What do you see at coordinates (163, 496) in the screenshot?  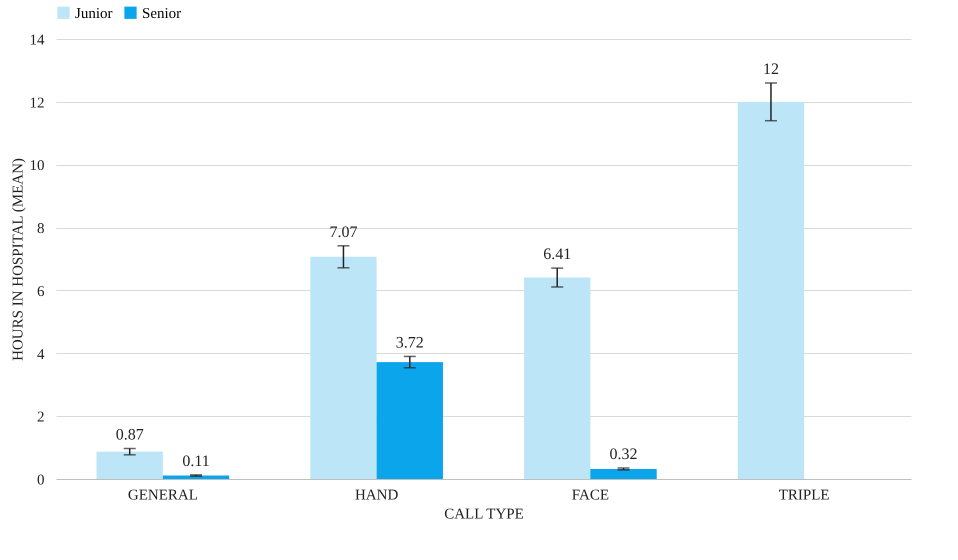 I see `x-tick-label: GENERAL` at bounding box center [163, 496].